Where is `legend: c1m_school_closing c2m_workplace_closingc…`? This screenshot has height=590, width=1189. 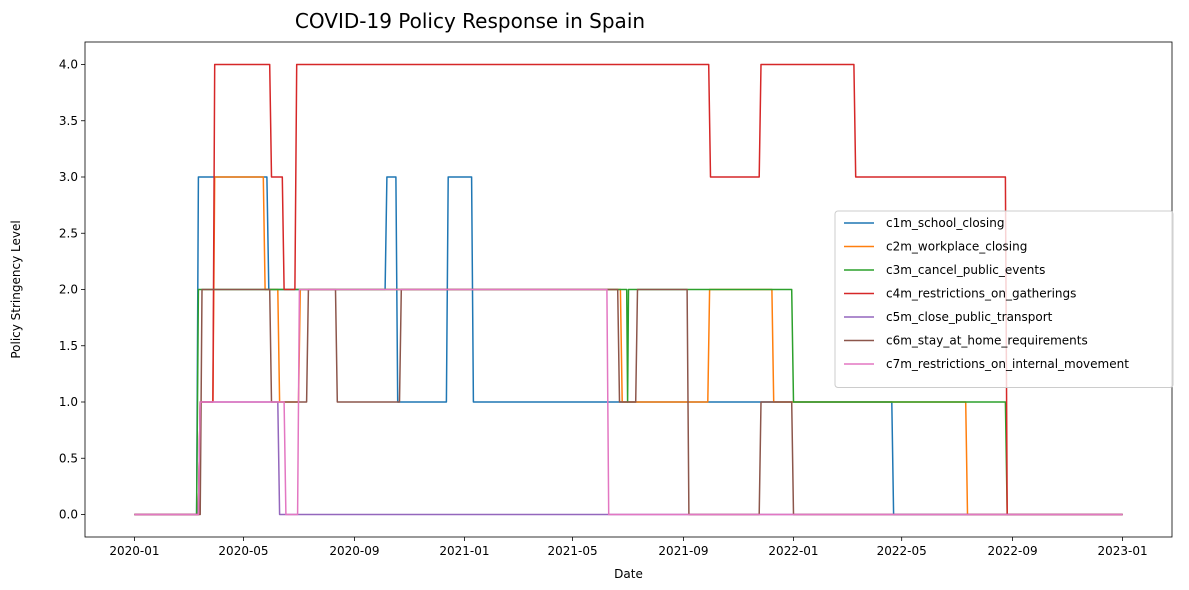
legend: c1m_school_closing c2m_workplace_closingc… is located at coordinates (1004, 299).